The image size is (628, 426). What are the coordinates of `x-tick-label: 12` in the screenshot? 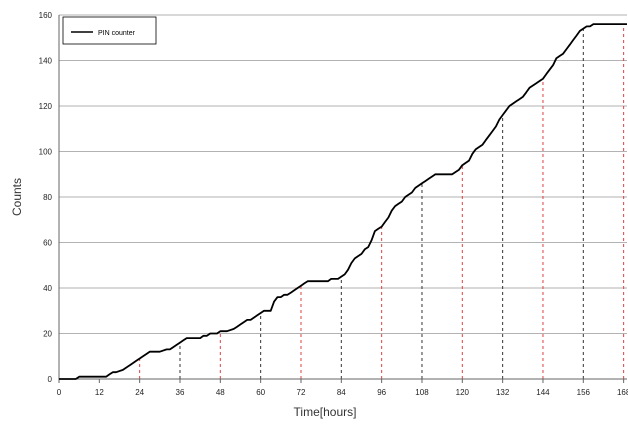 It's located at (99, 392).